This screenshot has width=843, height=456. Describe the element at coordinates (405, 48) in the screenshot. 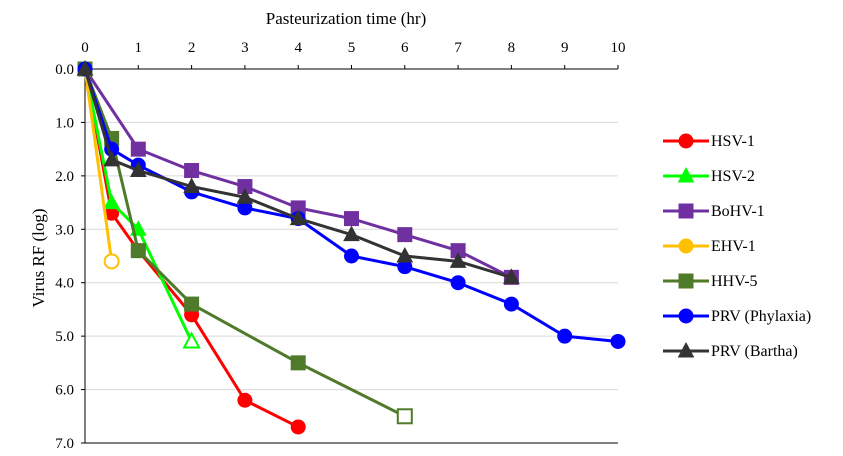

I see `x-tick-label: 6` at that location.